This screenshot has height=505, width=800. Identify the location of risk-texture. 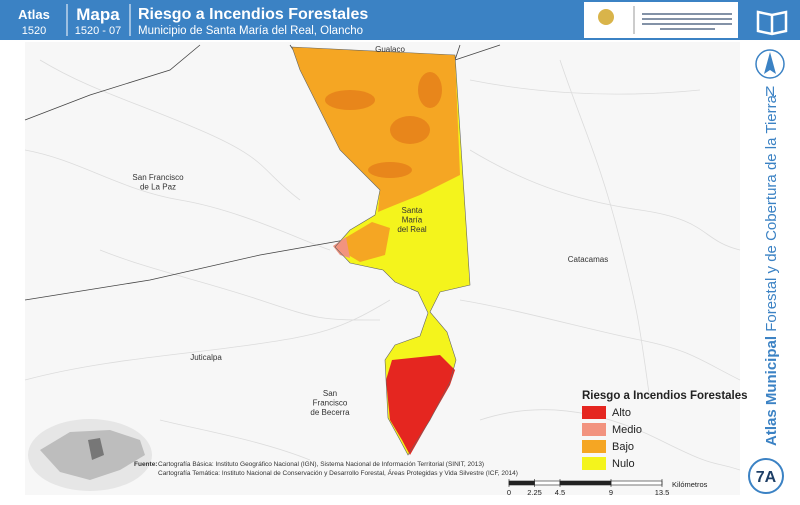
(383, 125).